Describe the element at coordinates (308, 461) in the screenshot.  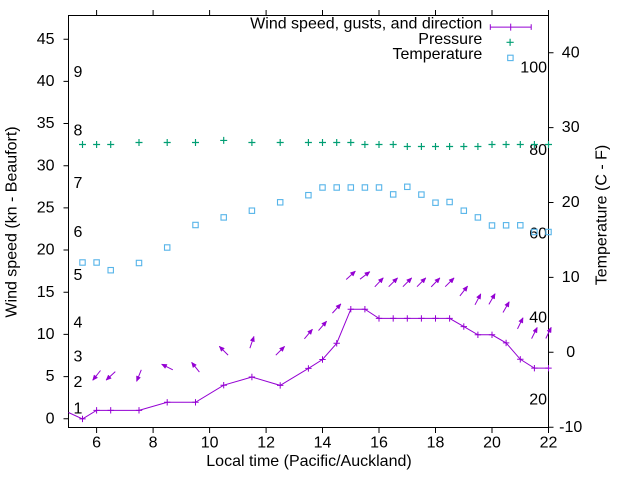
I see `svg-text: Local time (Pacific/Auckland)` at that location.